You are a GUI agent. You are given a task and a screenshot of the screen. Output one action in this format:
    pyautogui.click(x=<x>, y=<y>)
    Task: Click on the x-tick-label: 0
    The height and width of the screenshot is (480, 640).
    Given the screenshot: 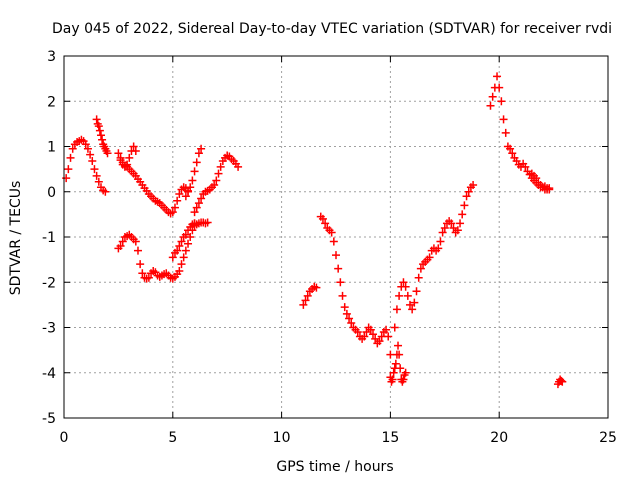 What is the action you would take?
    pyautogui.click(x=64, y=438)
    